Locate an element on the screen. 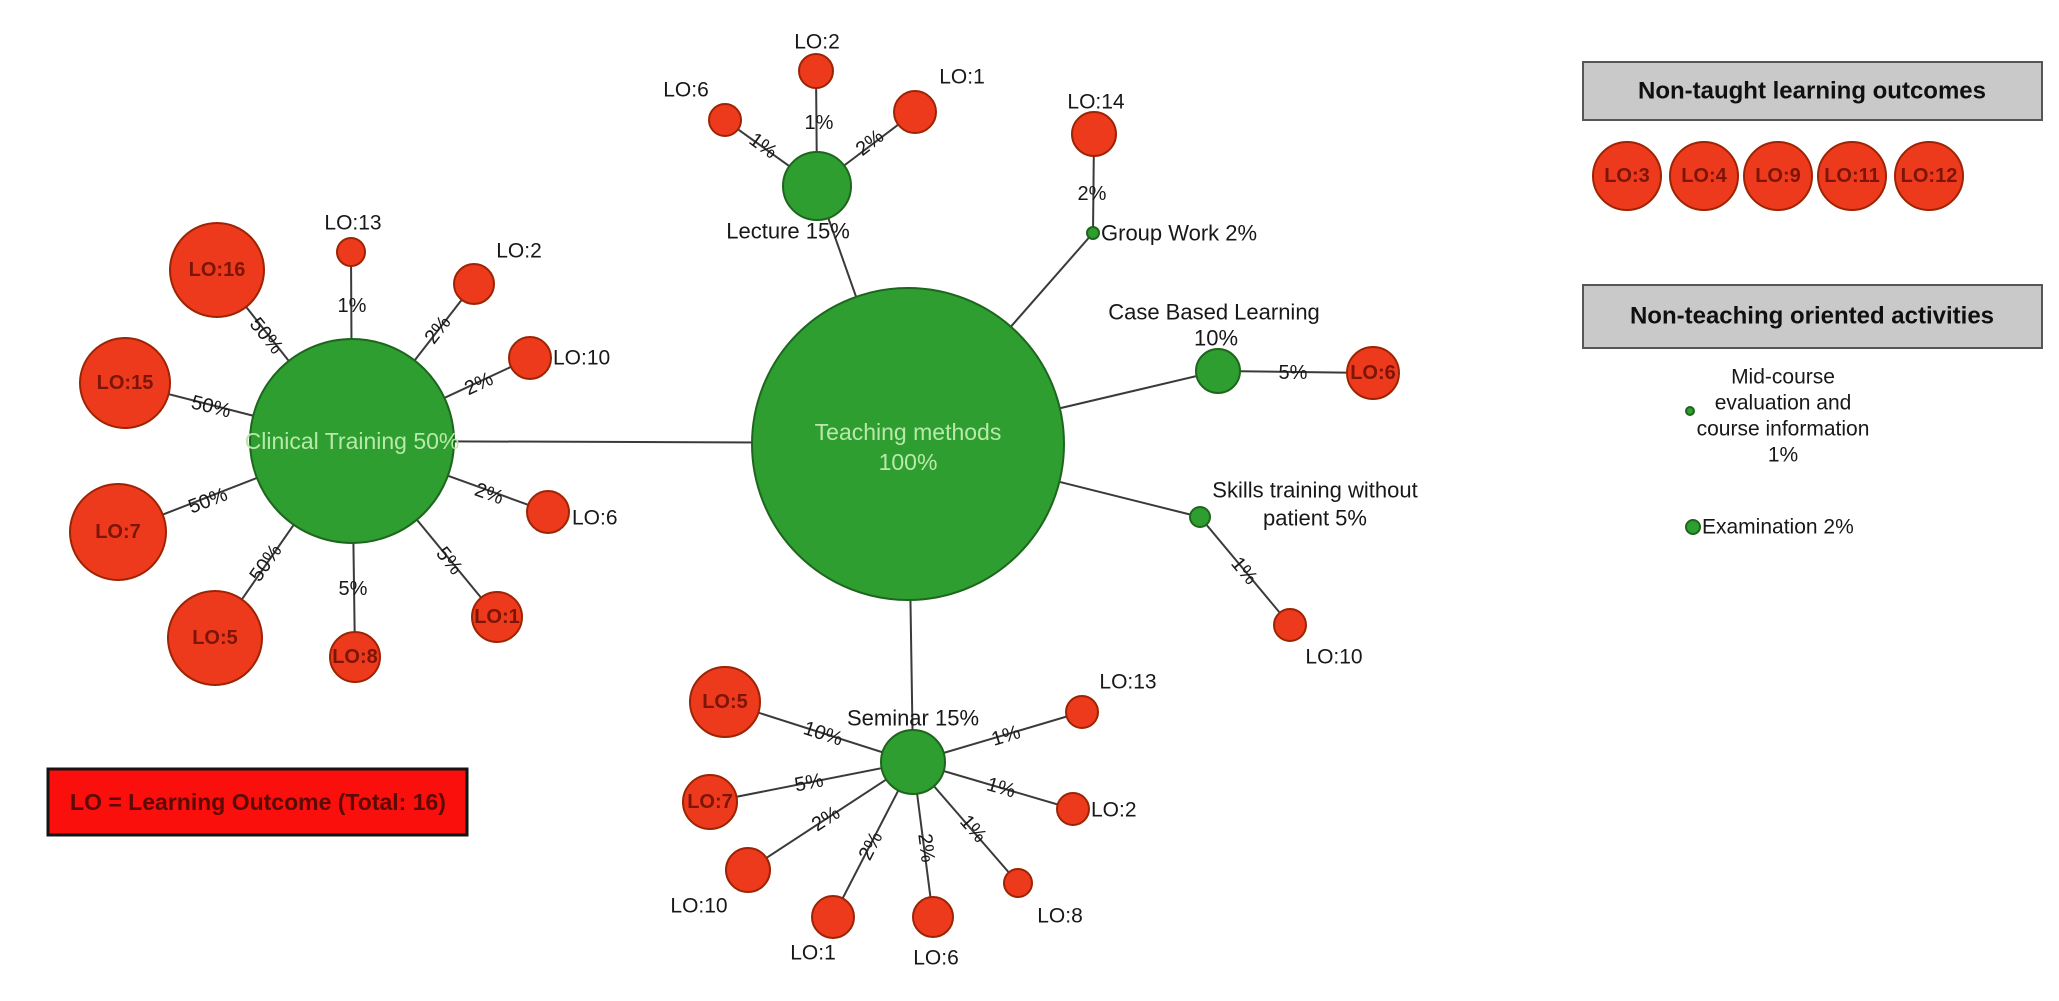 The width and height of the screenshot is (2059, 1001). clinical-lo5-node is located at coordinates (215, 638).